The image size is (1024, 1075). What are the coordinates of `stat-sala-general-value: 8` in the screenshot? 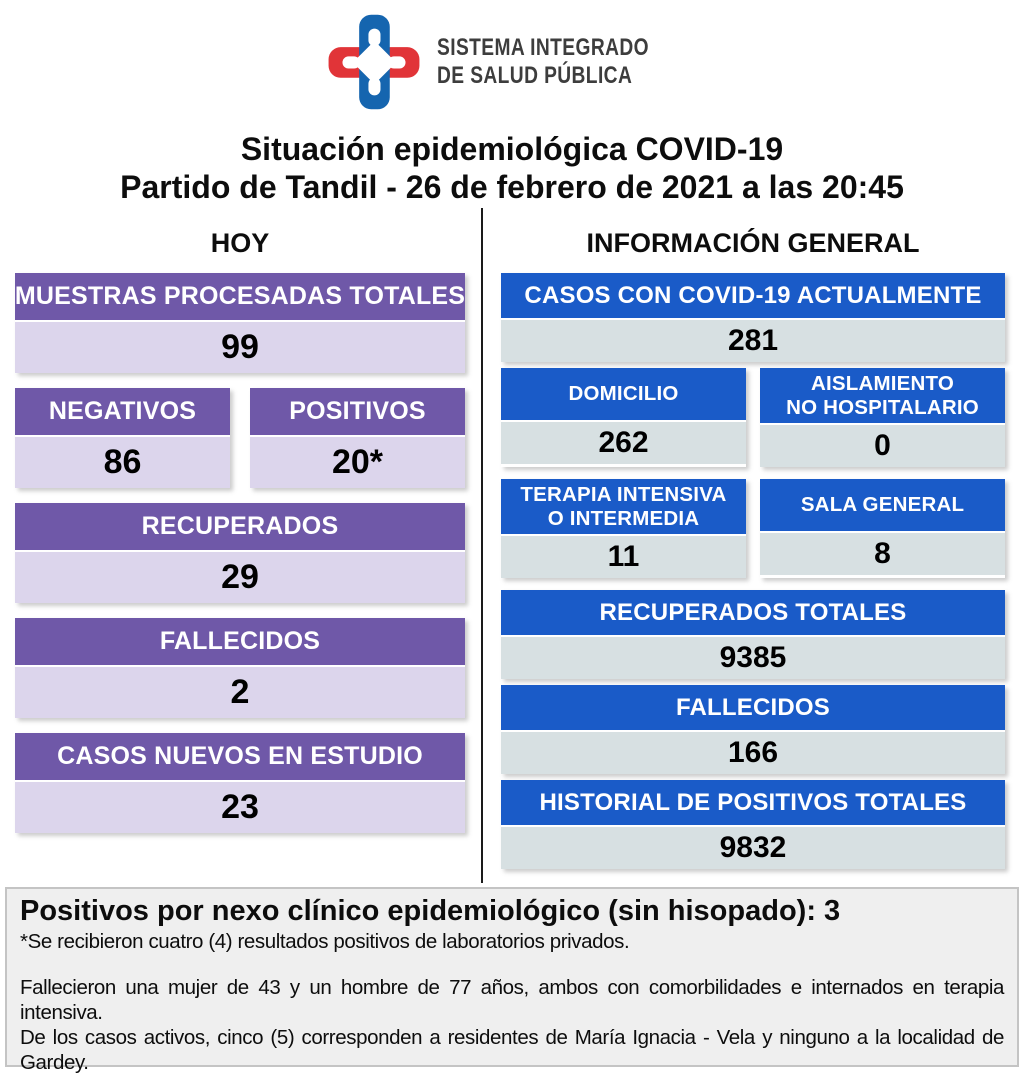 It's located at (882, 554).